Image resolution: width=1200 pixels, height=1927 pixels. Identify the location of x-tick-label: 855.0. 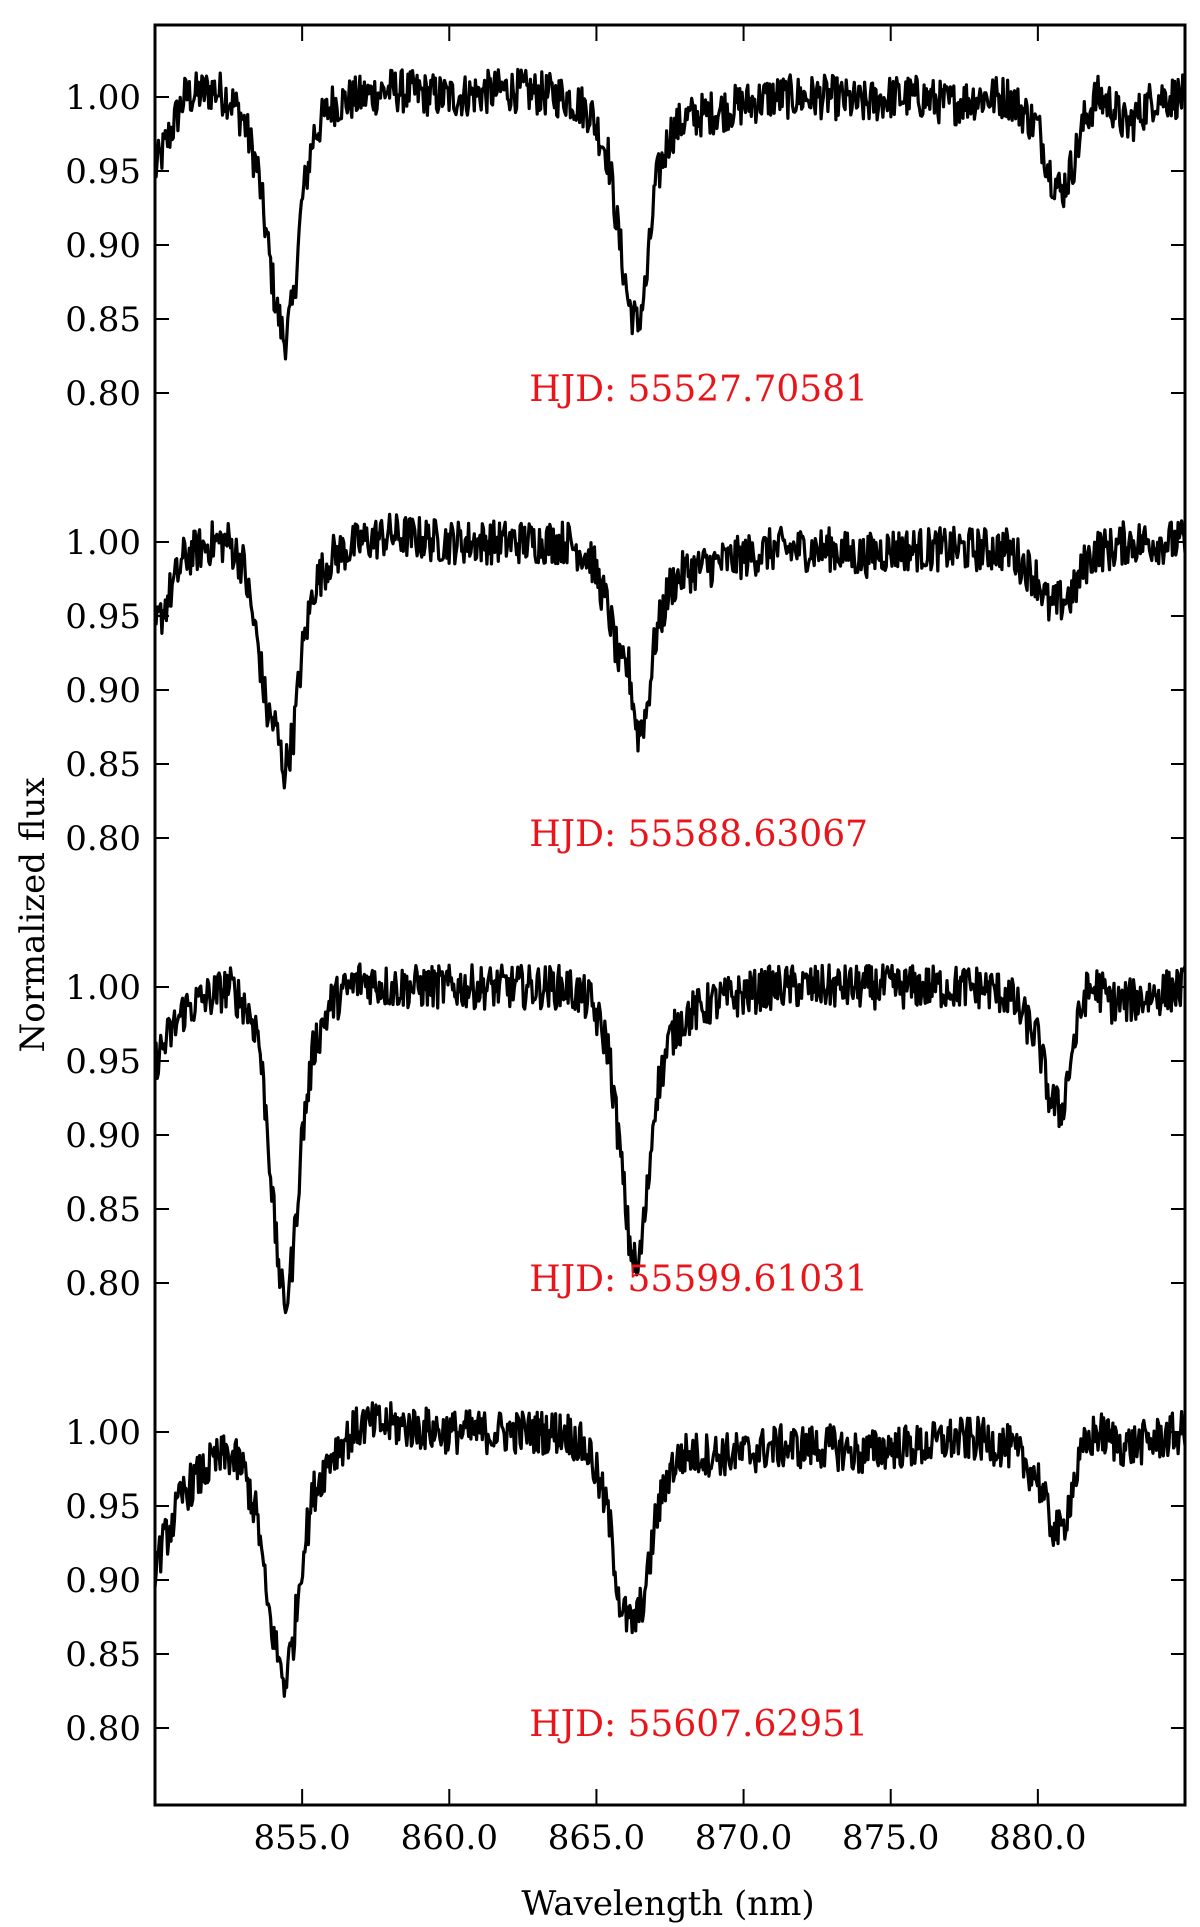
(301, 1838).